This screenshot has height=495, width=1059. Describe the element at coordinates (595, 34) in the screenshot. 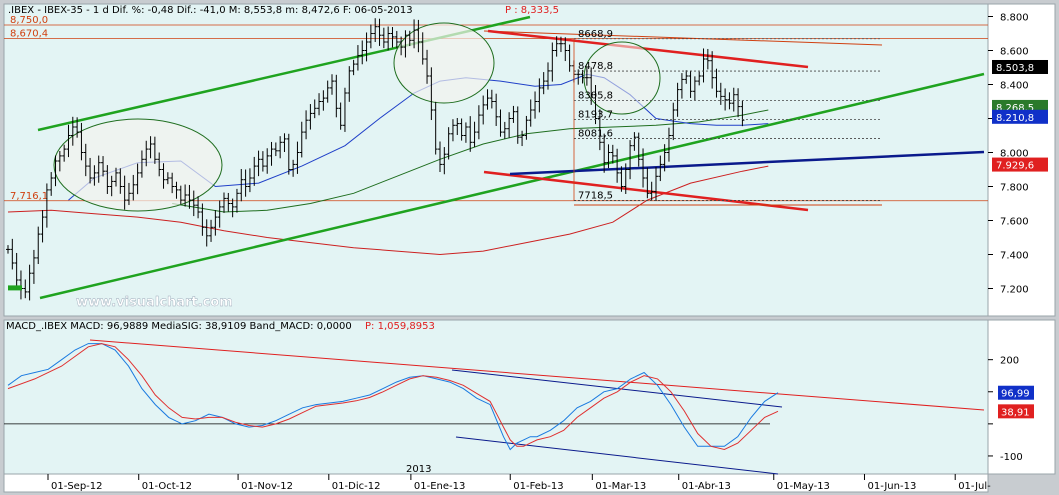

I see `fib-level-label: 8668,9` at that location.